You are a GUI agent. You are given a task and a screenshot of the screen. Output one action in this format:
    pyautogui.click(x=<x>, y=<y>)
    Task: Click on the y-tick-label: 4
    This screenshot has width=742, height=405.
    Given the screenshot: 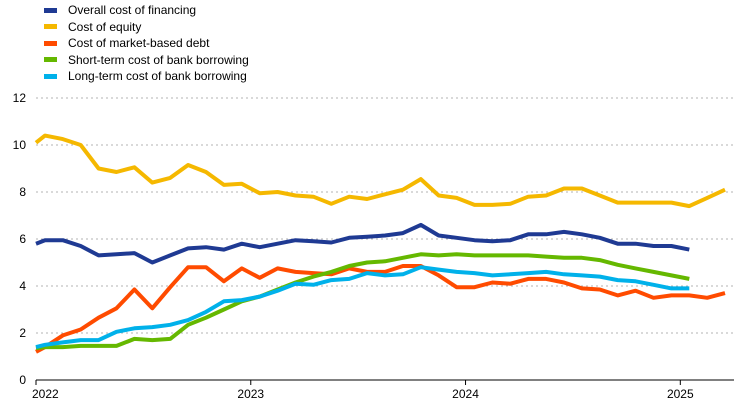 What is the action you would take?
    pyautogui.click(x=22, y=286)
    